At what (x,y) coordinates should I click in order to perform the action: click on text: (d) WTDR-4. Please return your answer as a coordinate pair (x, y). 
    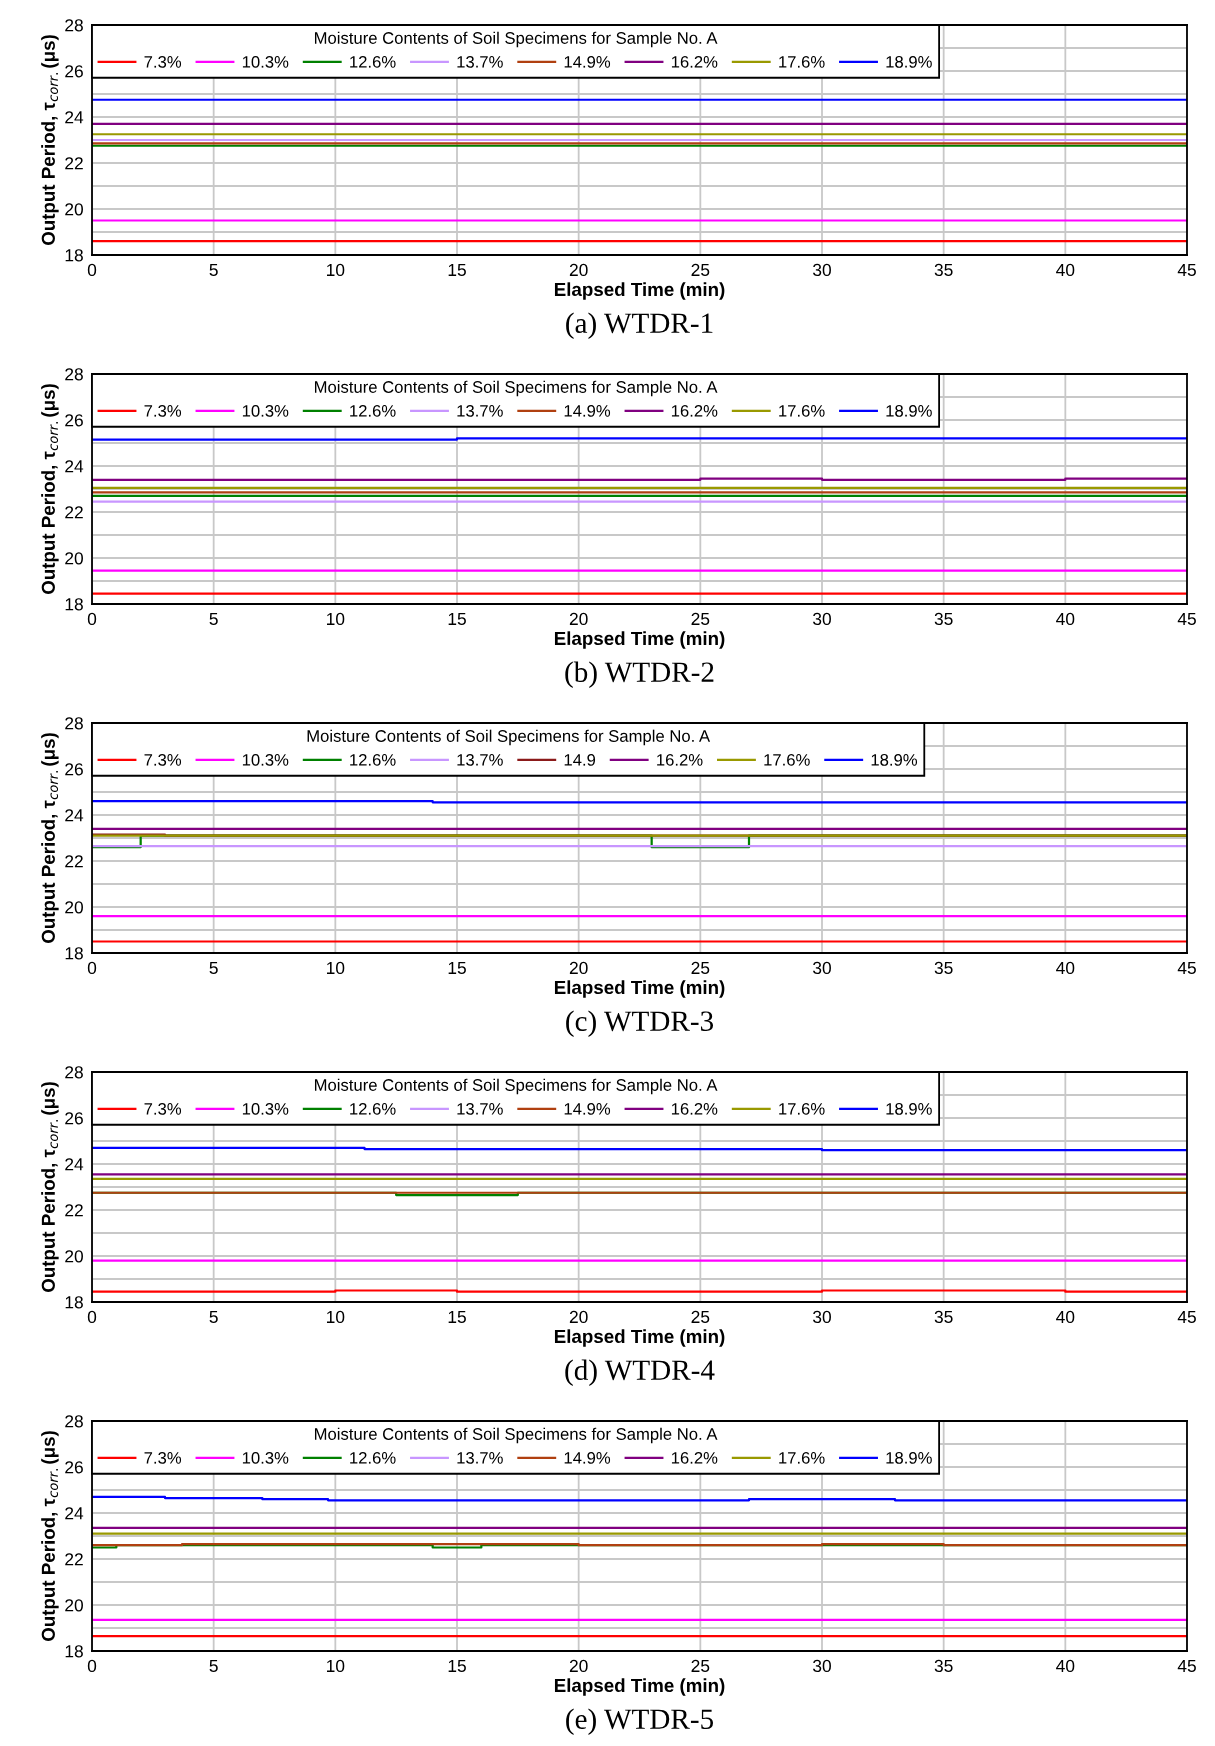
    Looking at the image, I should click on (640, 1372).